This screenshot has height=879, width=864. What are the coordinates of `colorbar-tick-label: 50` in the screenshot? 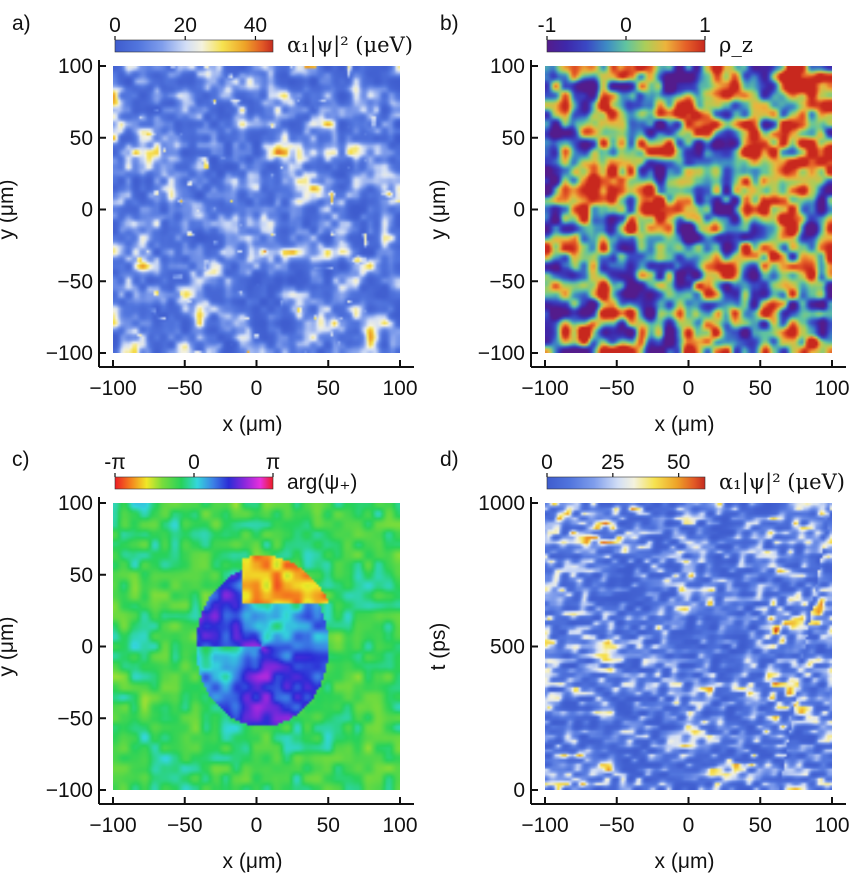 It's located at (678, 462).